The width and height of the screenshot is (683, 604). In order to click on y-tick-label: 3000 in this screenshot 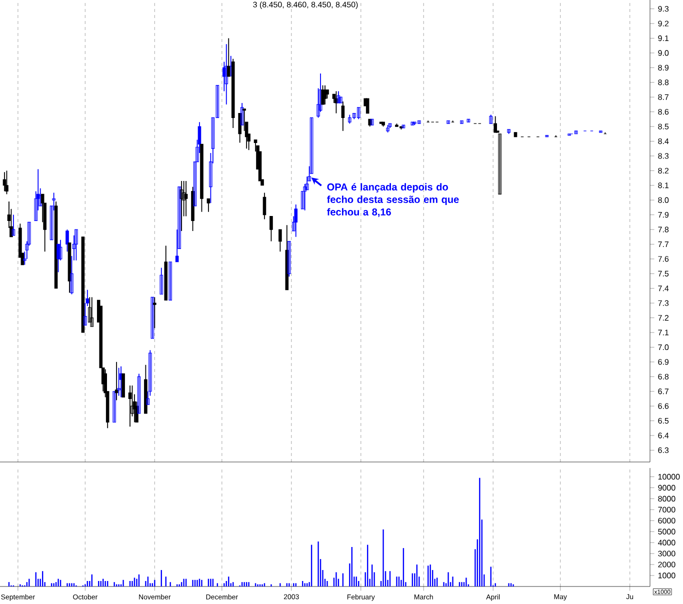, I will do `click(667, 553)`.